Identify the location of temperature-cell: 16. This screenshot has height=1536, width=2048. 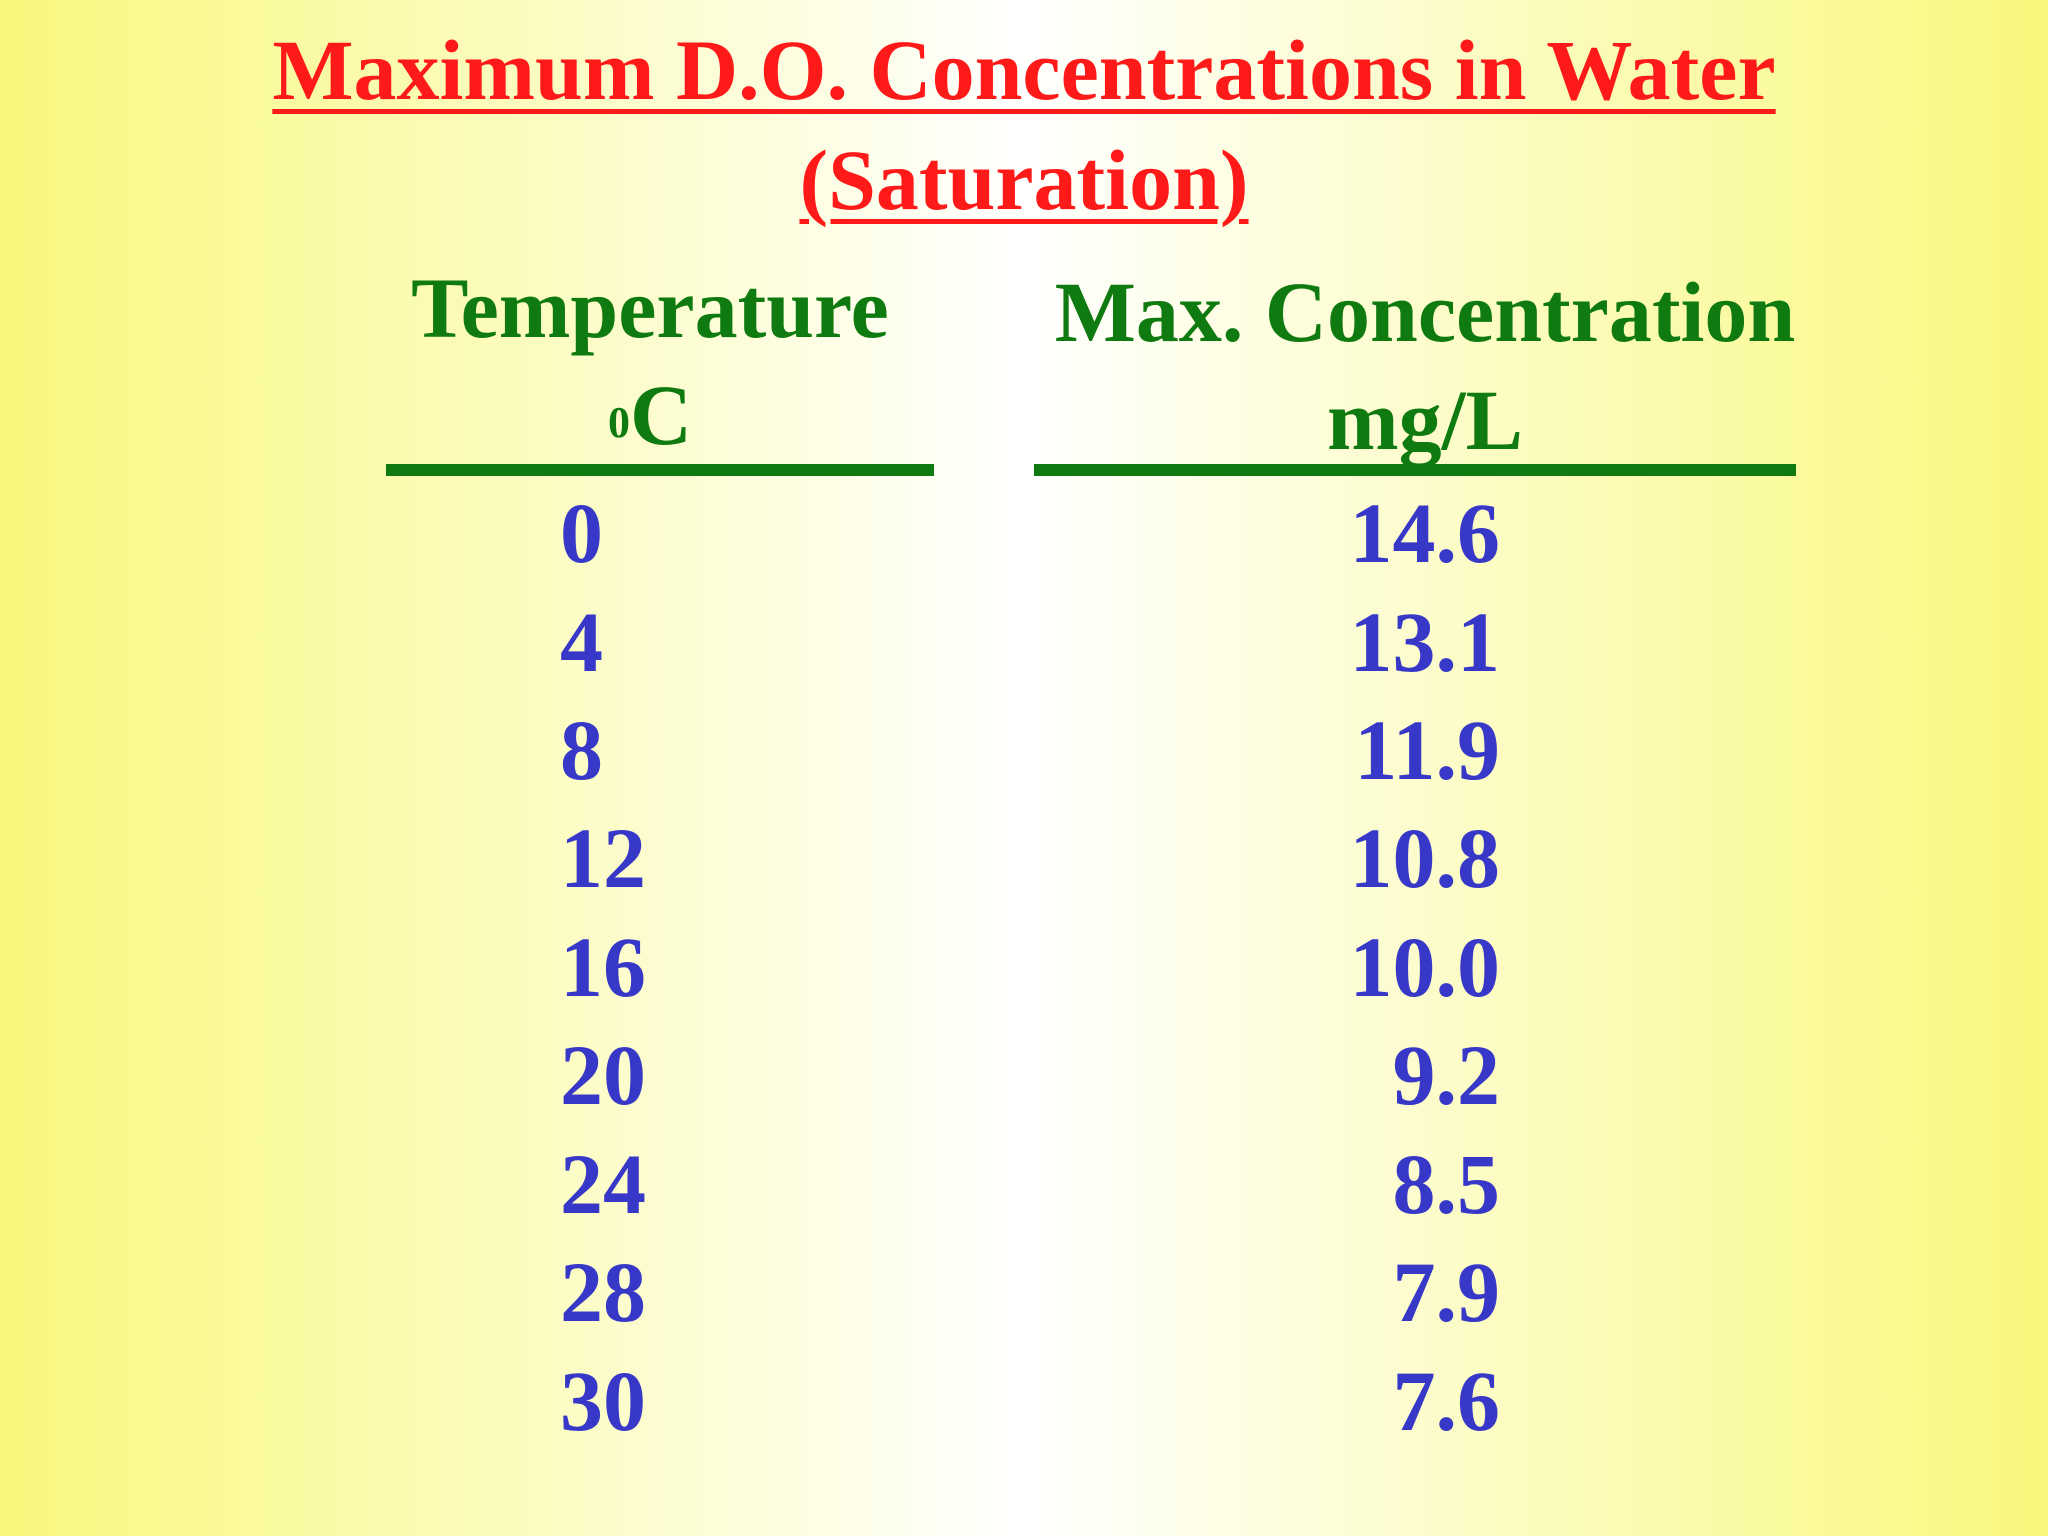
(603, 967).